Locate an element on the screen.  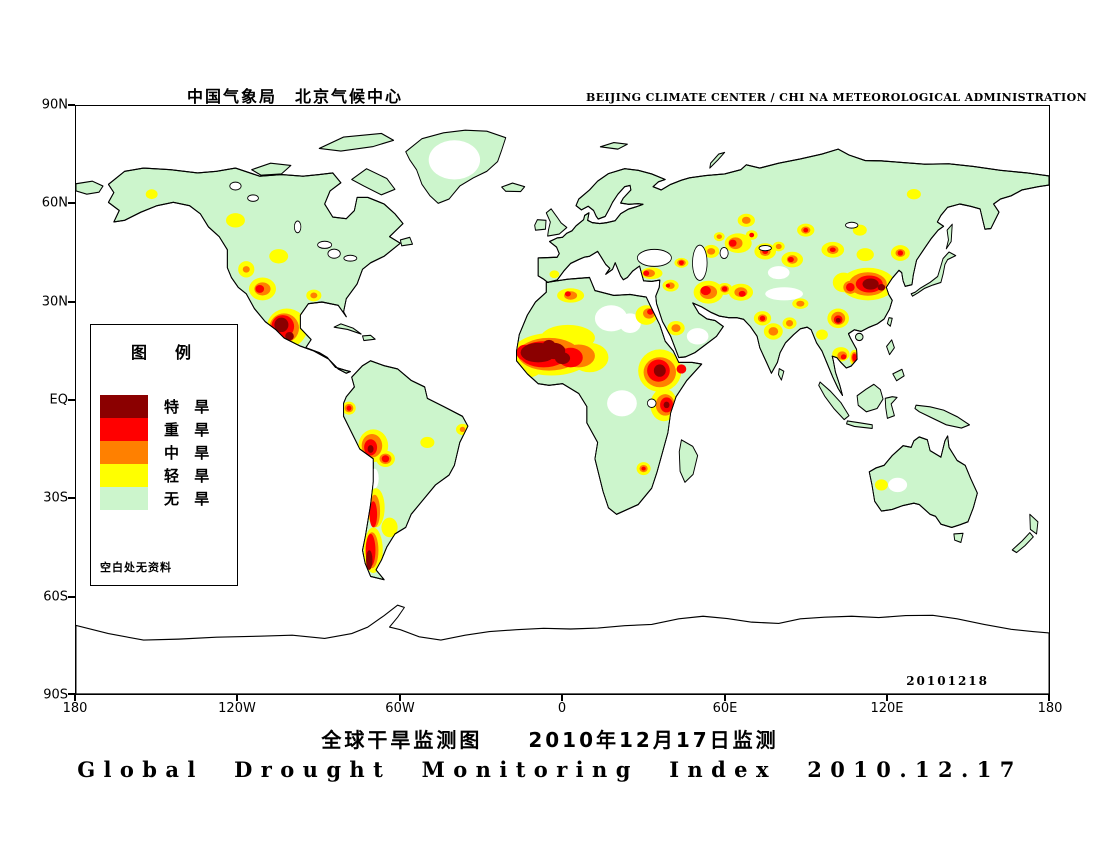
aral-sea is located at coordinates (724, 253).